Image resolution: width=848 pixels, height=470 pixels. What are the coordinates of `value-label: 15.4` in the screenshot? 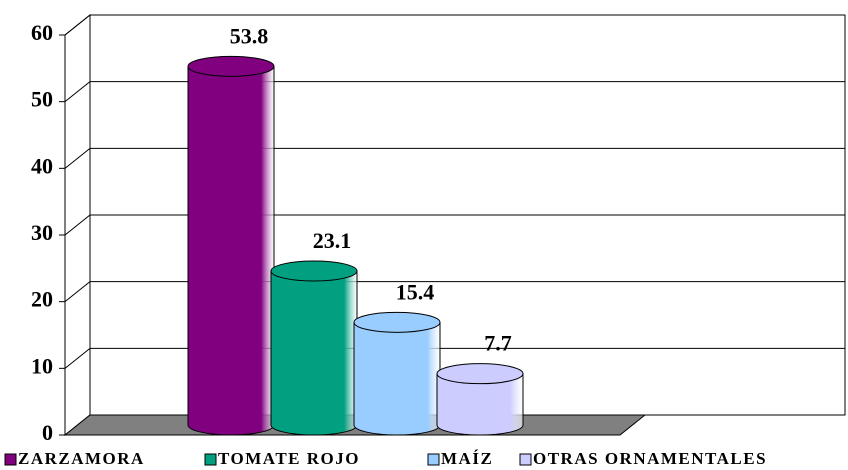 It's located at (415, 291).